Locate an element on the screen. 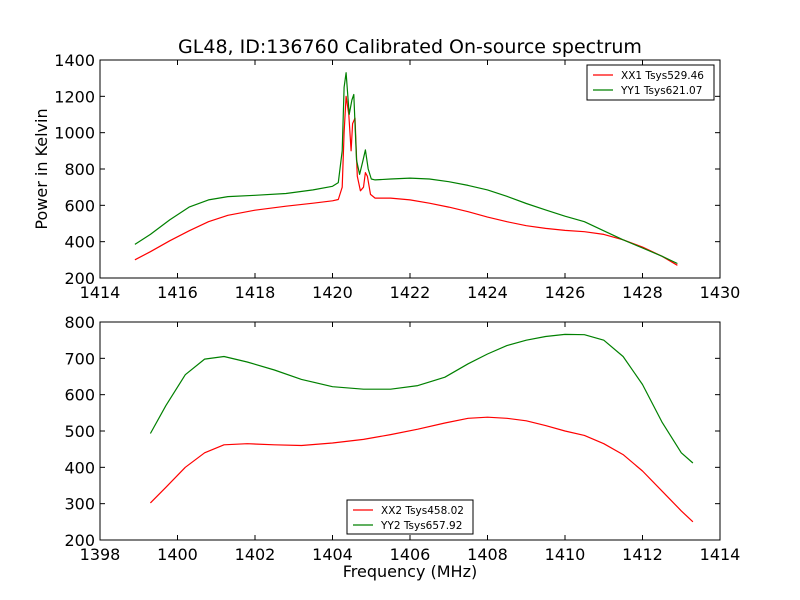  x-tick-label: 1404 is located at coordinates (332, 554).